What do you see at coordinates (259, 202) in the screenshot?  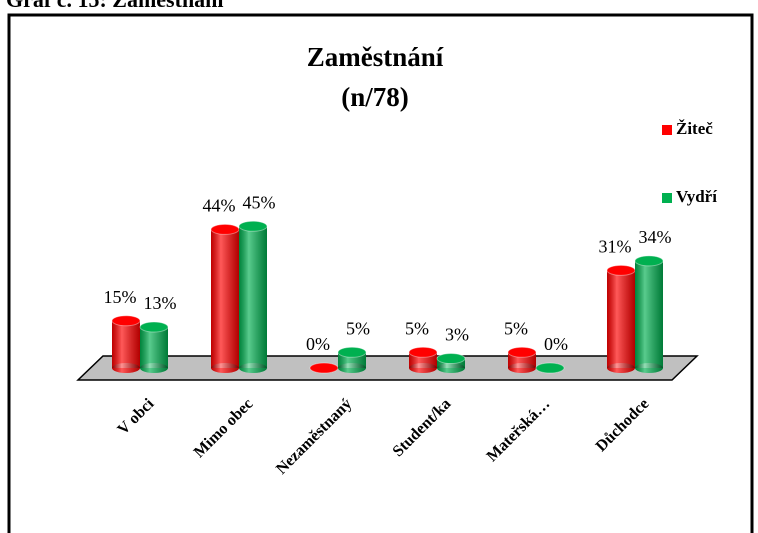 I see `value-label: 45%` at bounding box center [259, 202].